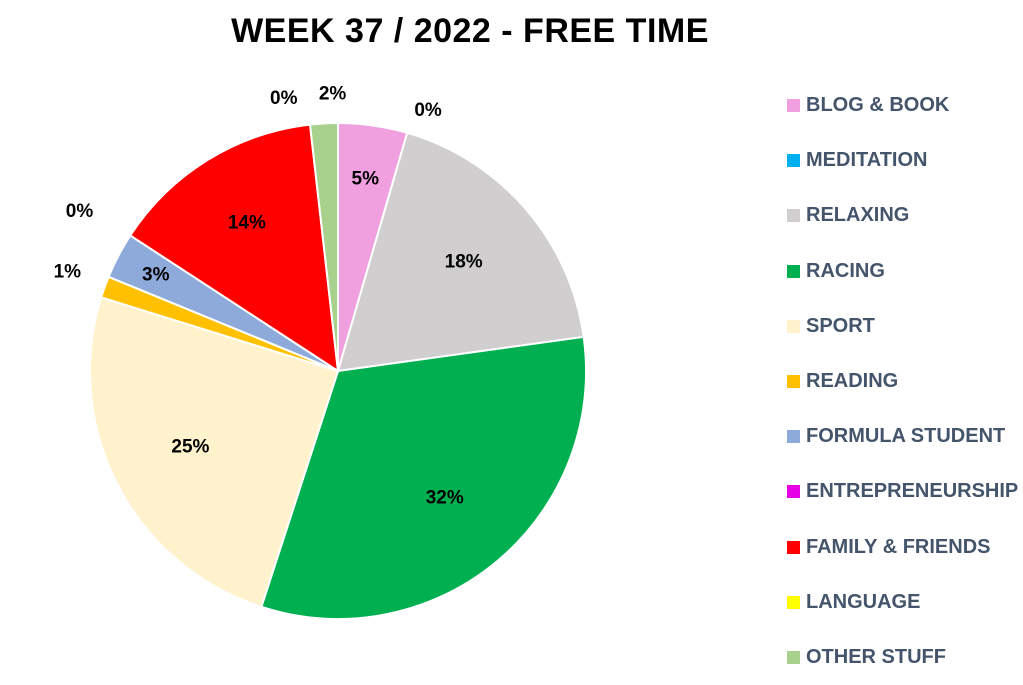 The height and width of the screenshot is (685, 1023). Describe the element at coordinates (912, 491) in the screenshot. I see `legend-label: ENTREPRENEURSHIP` at that location.